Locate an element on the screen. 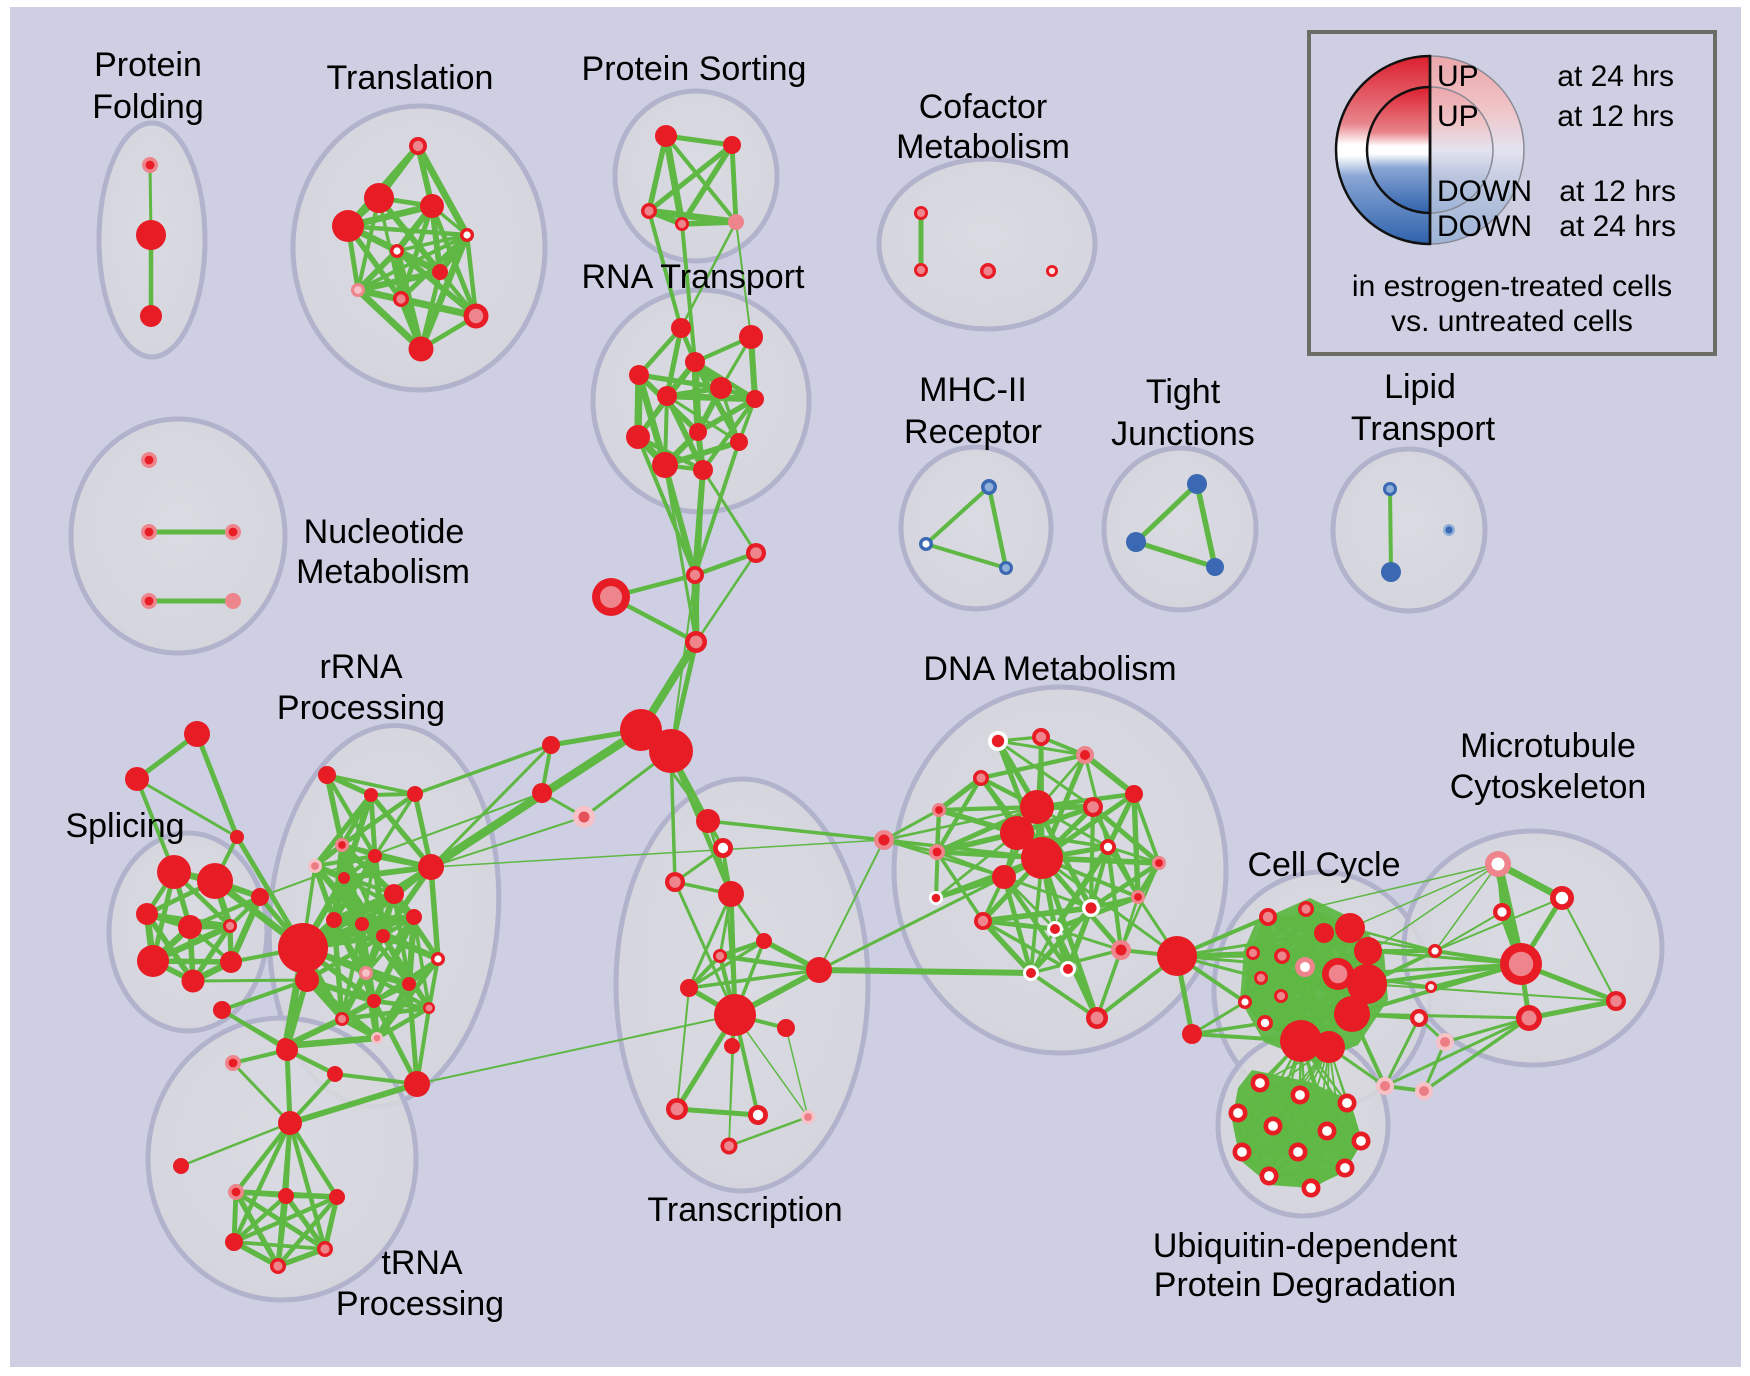  svg-text: MHC-II is located at coordinates (973, 390).